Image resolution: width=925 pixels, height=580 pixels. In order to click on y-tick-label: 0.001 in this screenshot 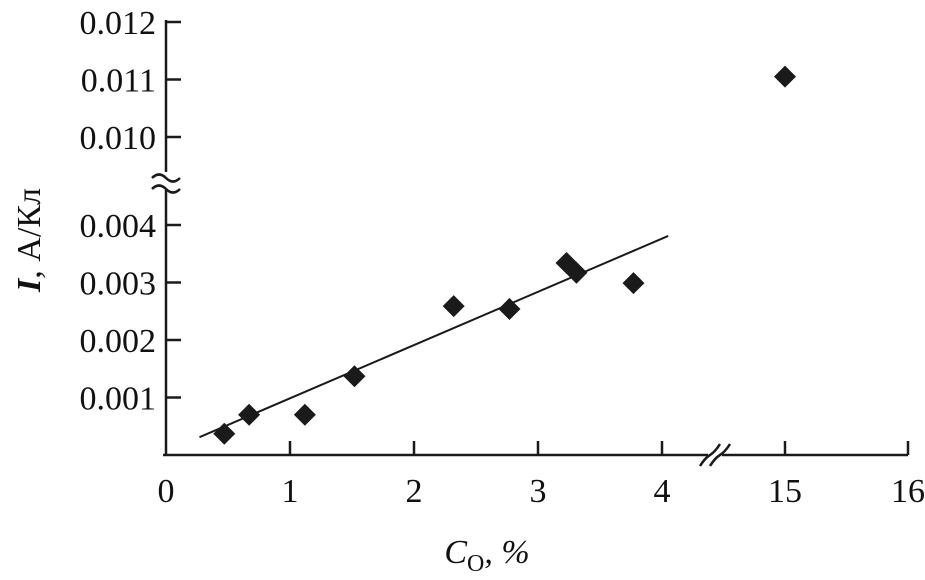, I will do `click(118, 399)`.